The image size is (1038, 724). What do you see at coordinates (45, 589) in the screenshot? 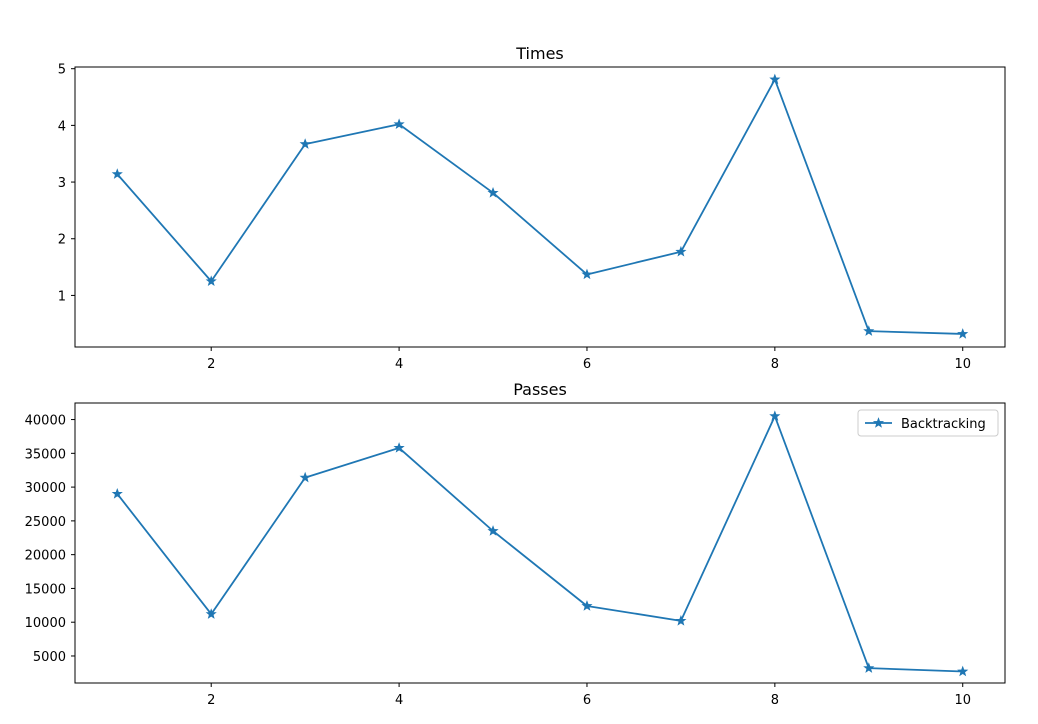
I see `y-tick-label: 15000` at bounding box center [45, 589].